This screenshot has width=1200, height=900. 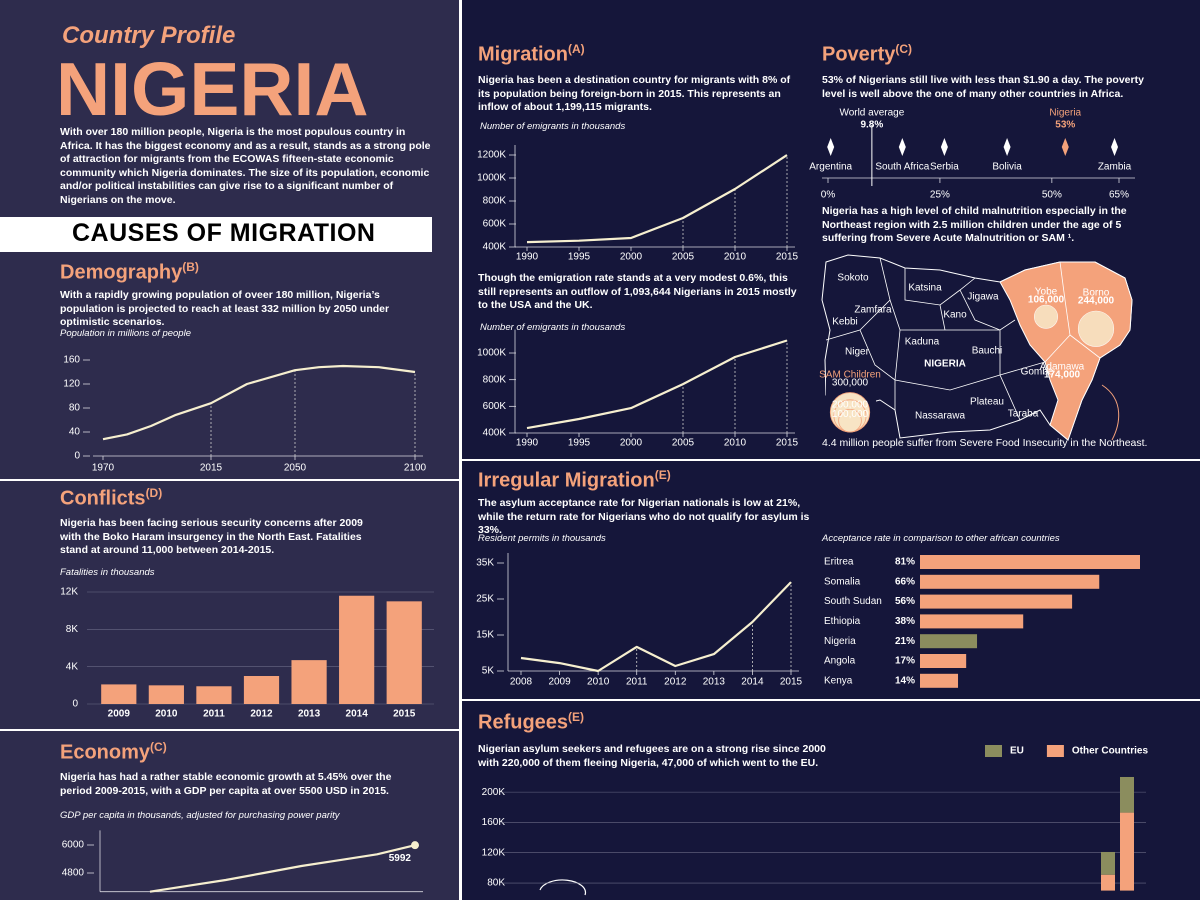 I want to click on section-title: Poverty(C), so click(x=867, y=54).